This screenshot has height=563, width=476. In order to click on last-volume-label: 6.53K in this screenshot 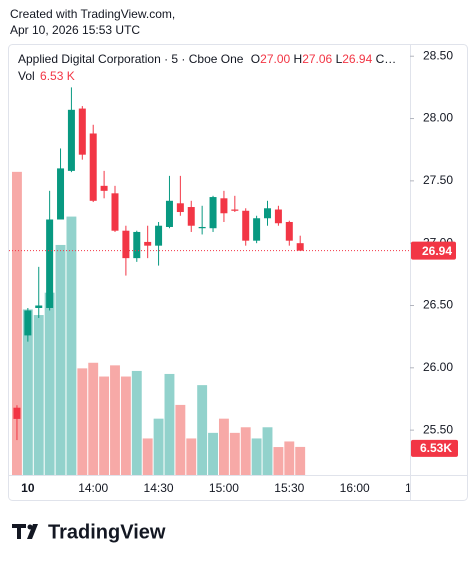, I will do `click(436, 448)`.